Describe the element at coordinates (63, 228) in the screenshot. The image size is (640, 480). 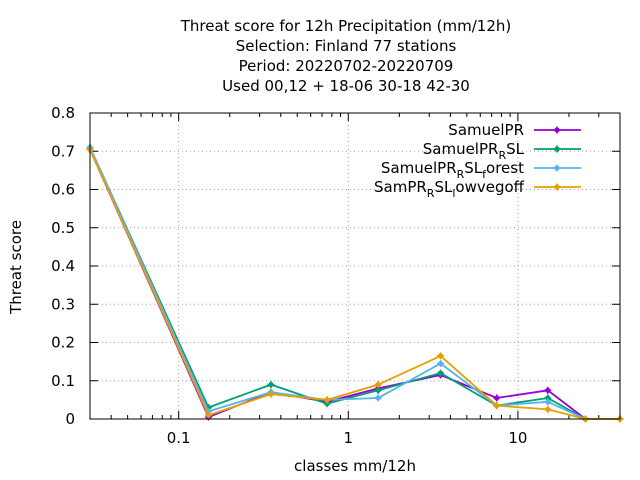
I see `y-tick-label: 0.5` at that location.